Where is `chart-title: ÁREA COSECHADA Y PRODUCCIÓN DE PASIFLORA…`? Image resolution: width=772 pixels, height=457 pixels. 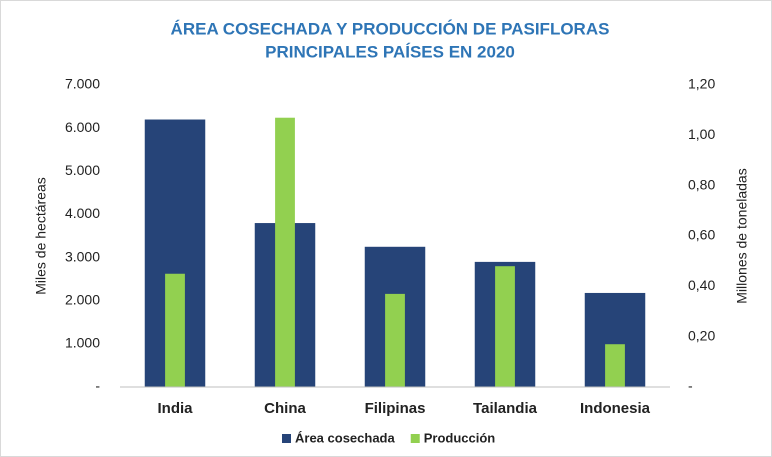 chart-title: ÁREA COSECHADA Y PRODUCCIÓN DE PASIFLORA… is located at coordinates (390, 28).